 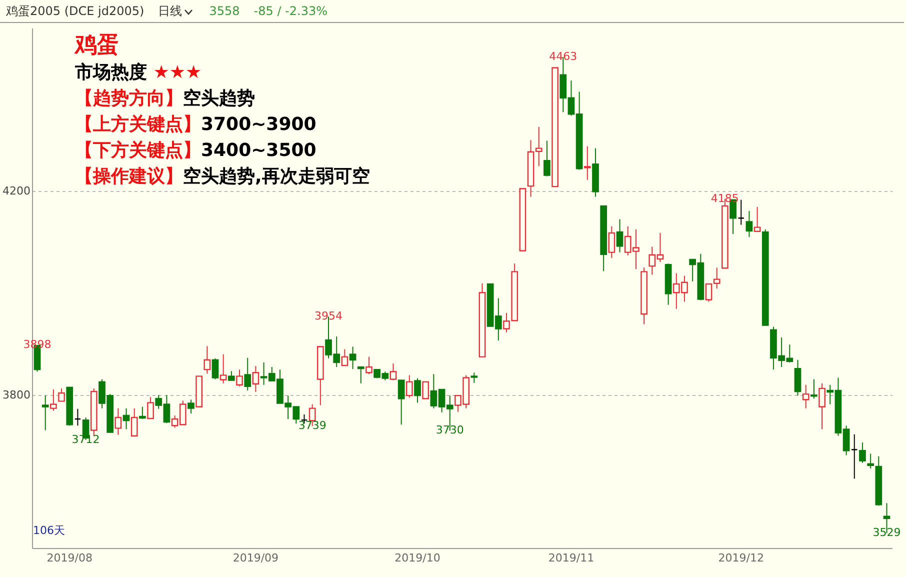 What do you see at coordinates (571, 558) in the screenshot?
I see `x-tick-label: 2019/11` at bounding box center [571, 558].